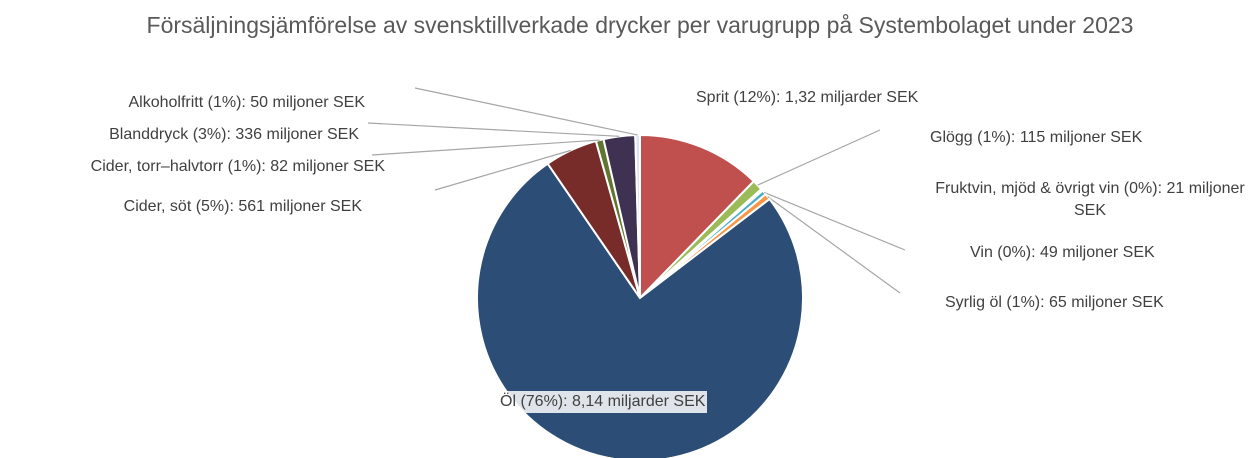 This screenshot has height=458, width=1254. Describe the element at coordinates (242, 206) in the screenshot. I see `data-label: Cider, söt (5%): 561 miljoner SEK` at that location.